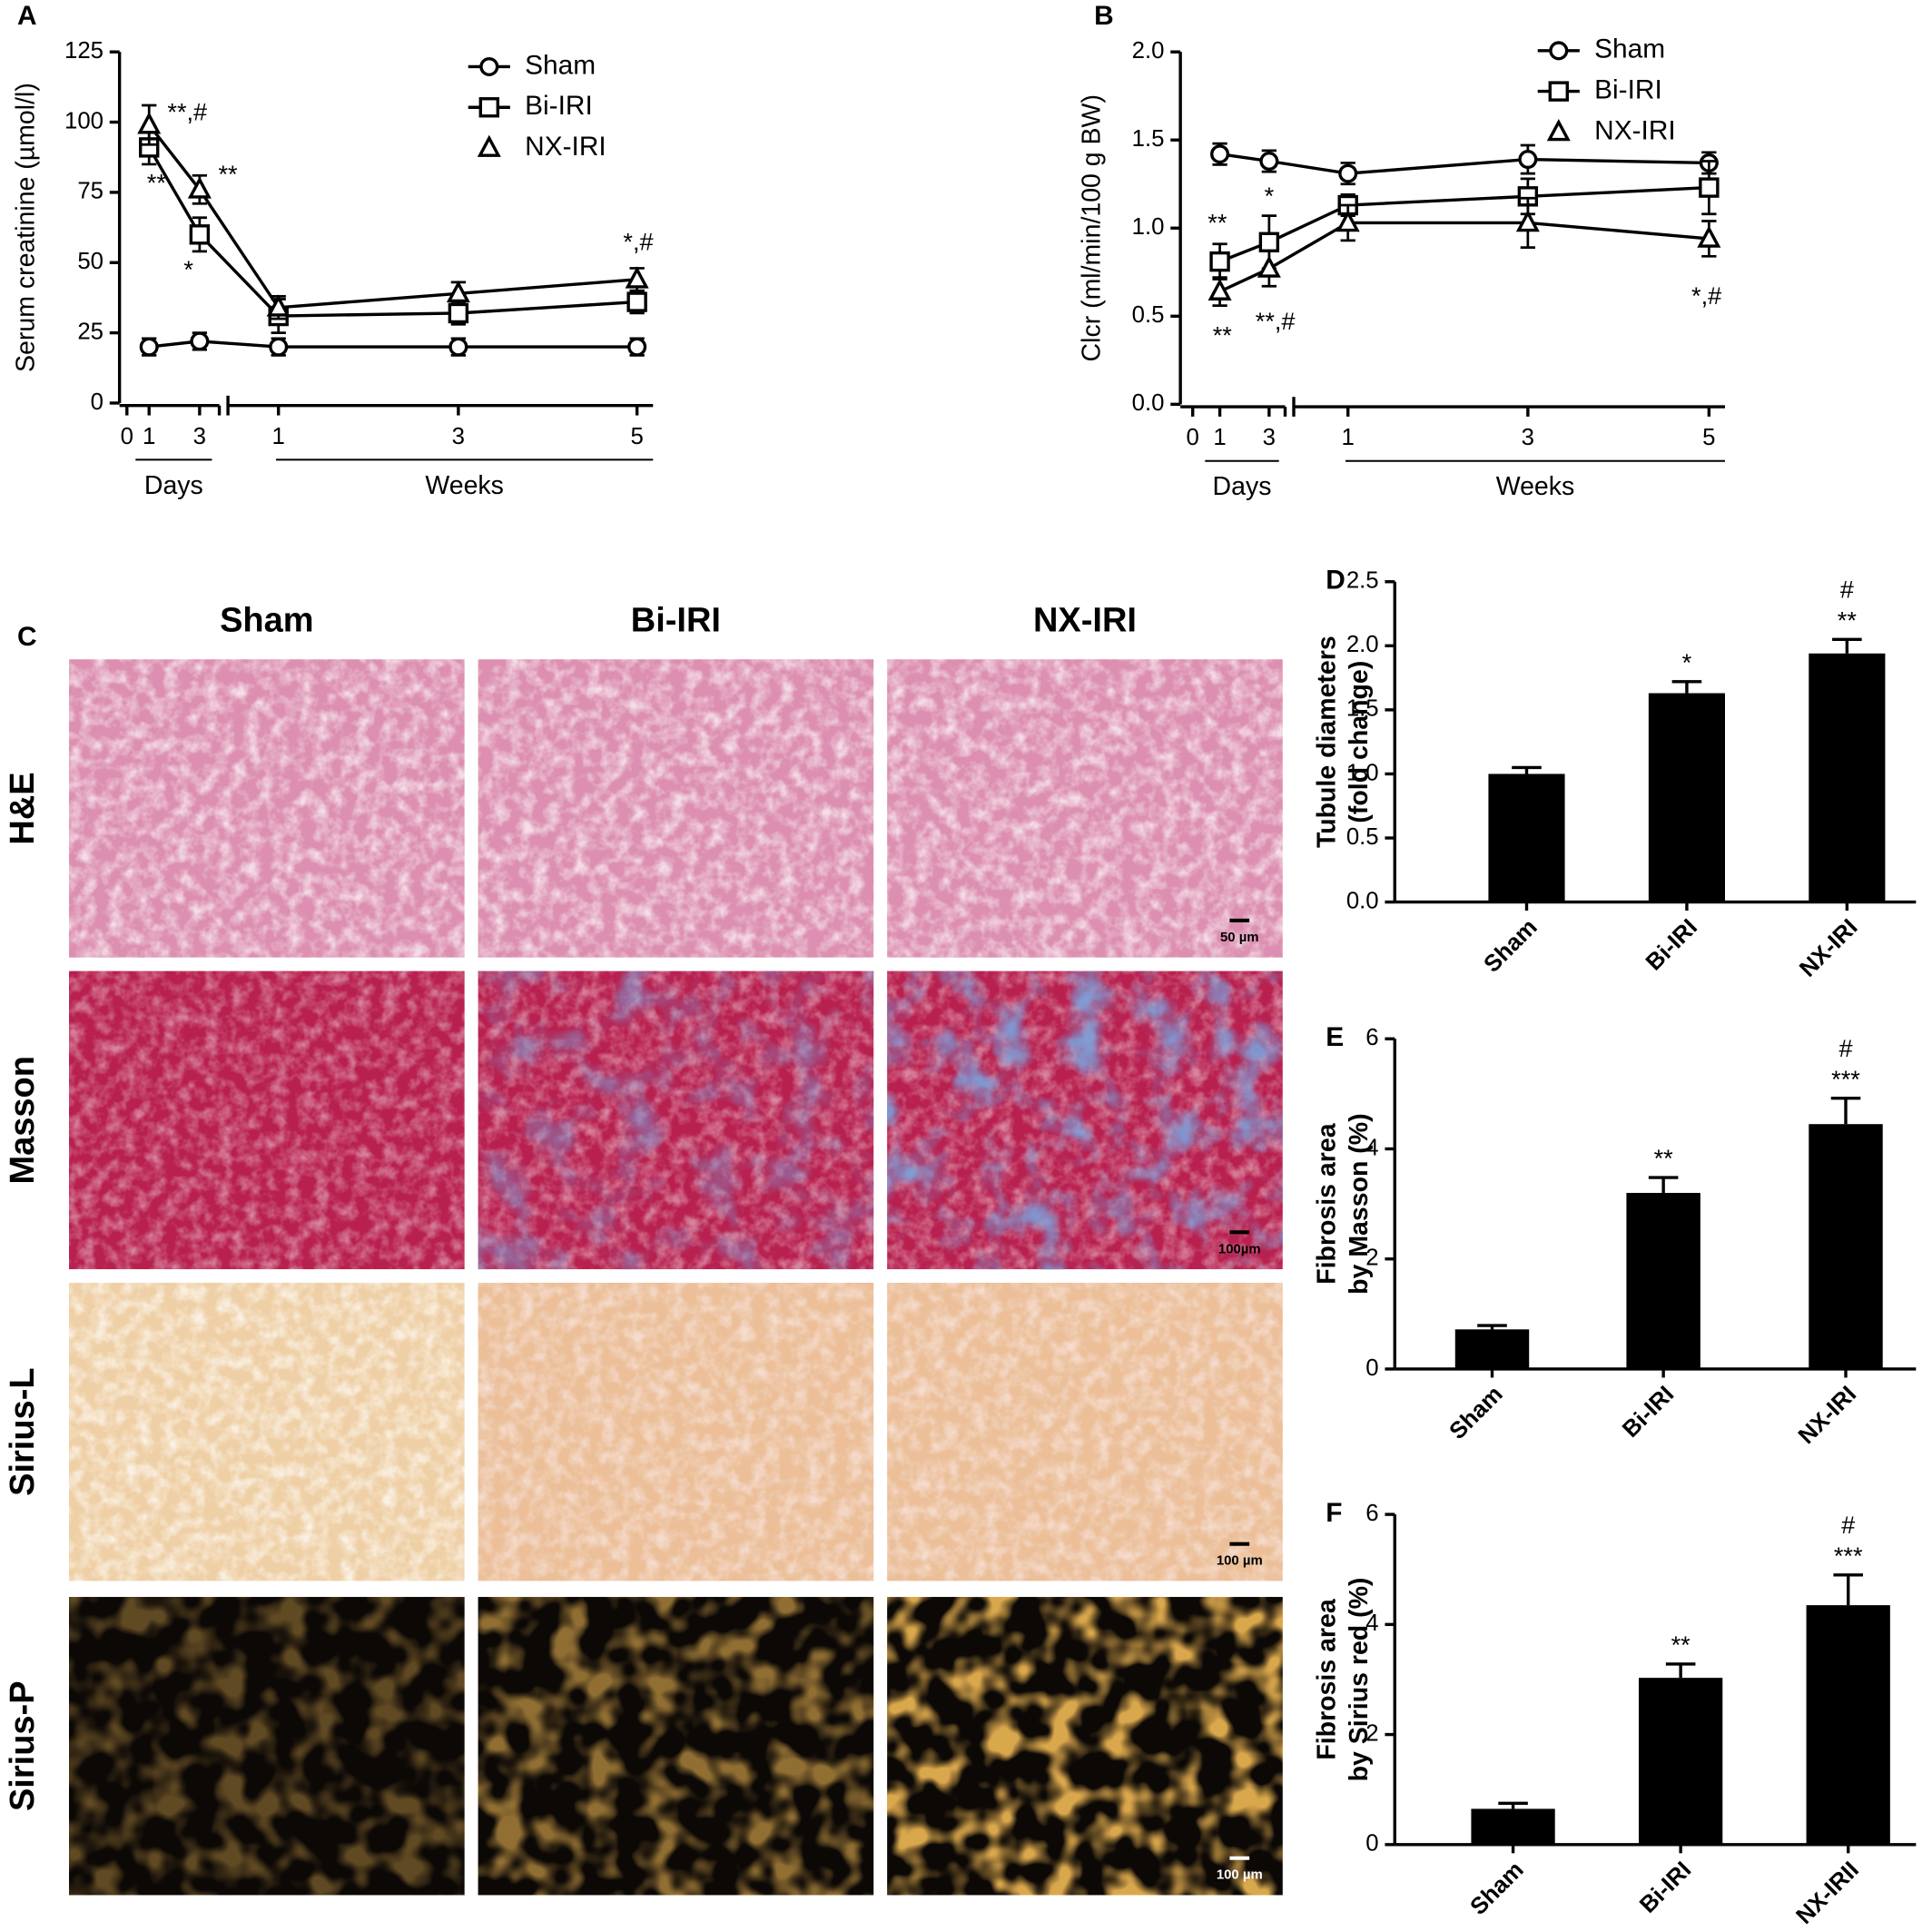 This screenshot has height=1931, width=1932. What do you see at coordinates (91, 191) in the screenshot?
I see `y-tick-label: 75` at bounding box center [91, 191].